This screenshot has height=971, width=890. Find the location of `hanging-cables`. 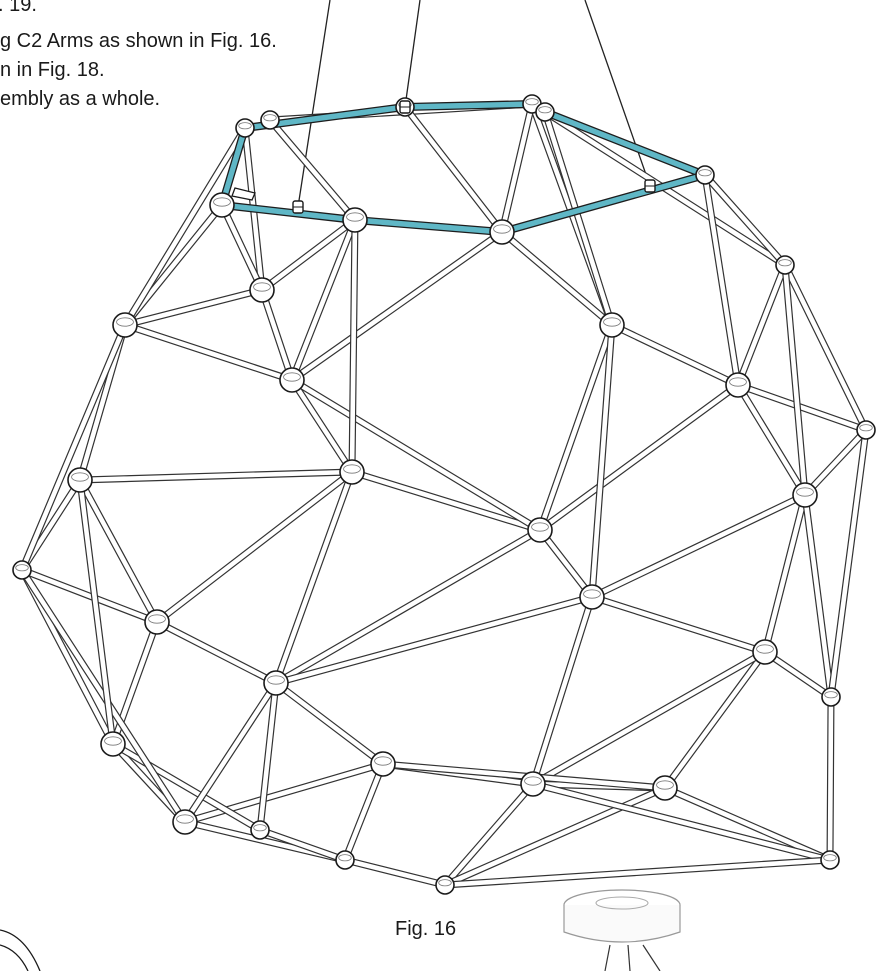

hanging-cables is located at coordinates (474, 104).